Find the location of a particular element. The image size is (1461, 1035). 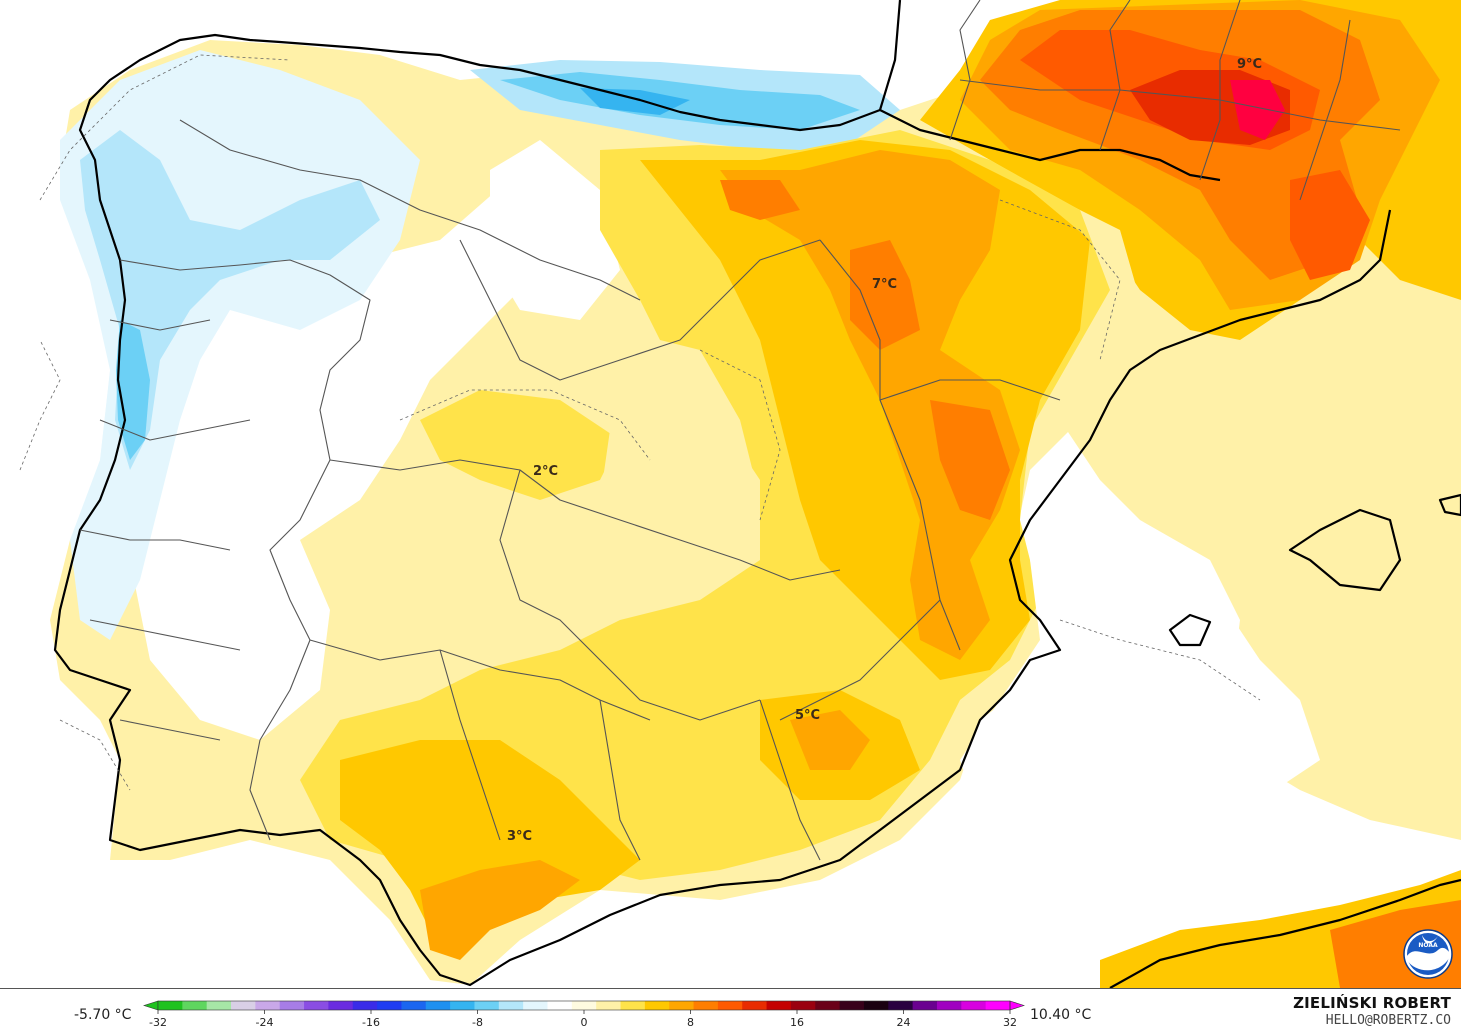

border-regions-east is located at coordinates (920, 480).